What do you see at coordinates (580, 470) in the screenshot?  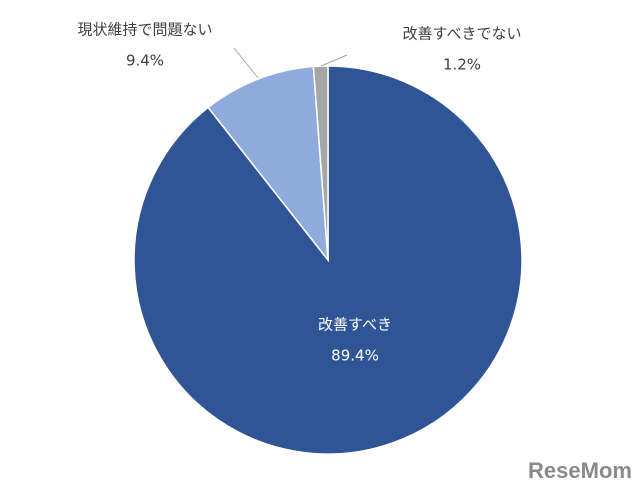 I see `watermark: ReseMom` at bounding box center [580, 470].